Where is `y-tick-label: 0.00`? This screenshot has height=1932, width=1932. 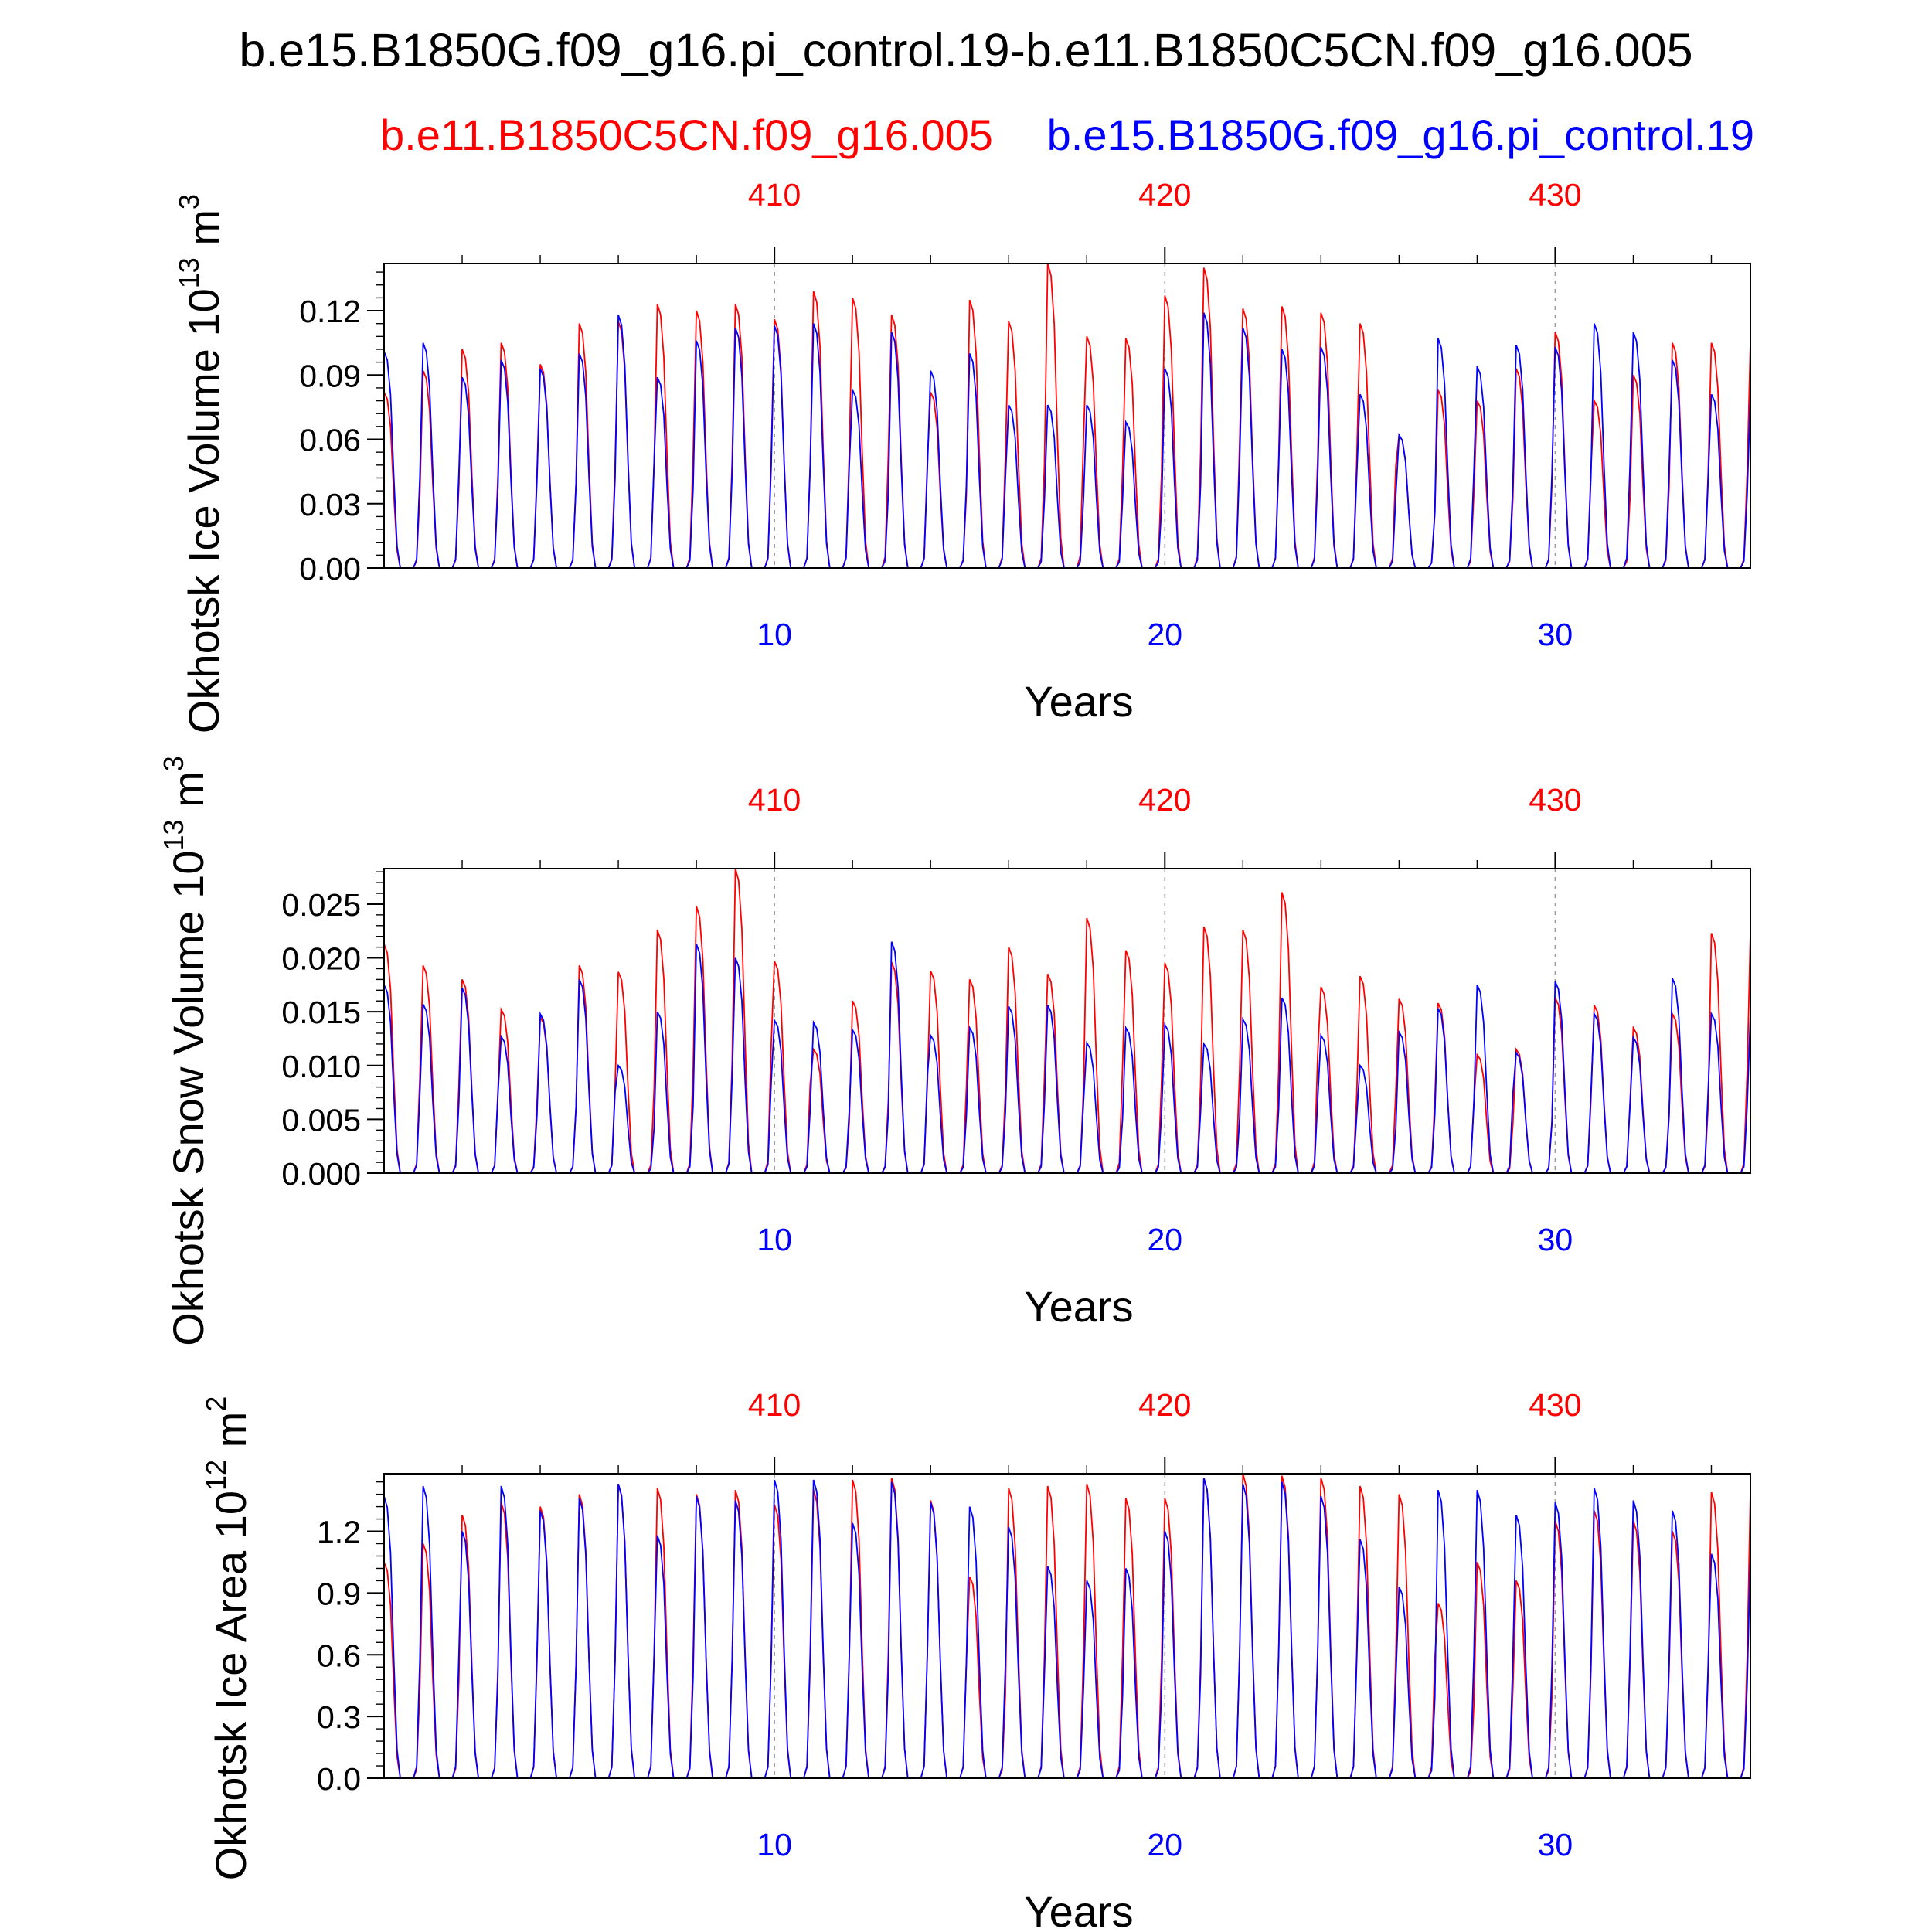
y-tick-label: 0.00 is located at coordinates (330, 569).